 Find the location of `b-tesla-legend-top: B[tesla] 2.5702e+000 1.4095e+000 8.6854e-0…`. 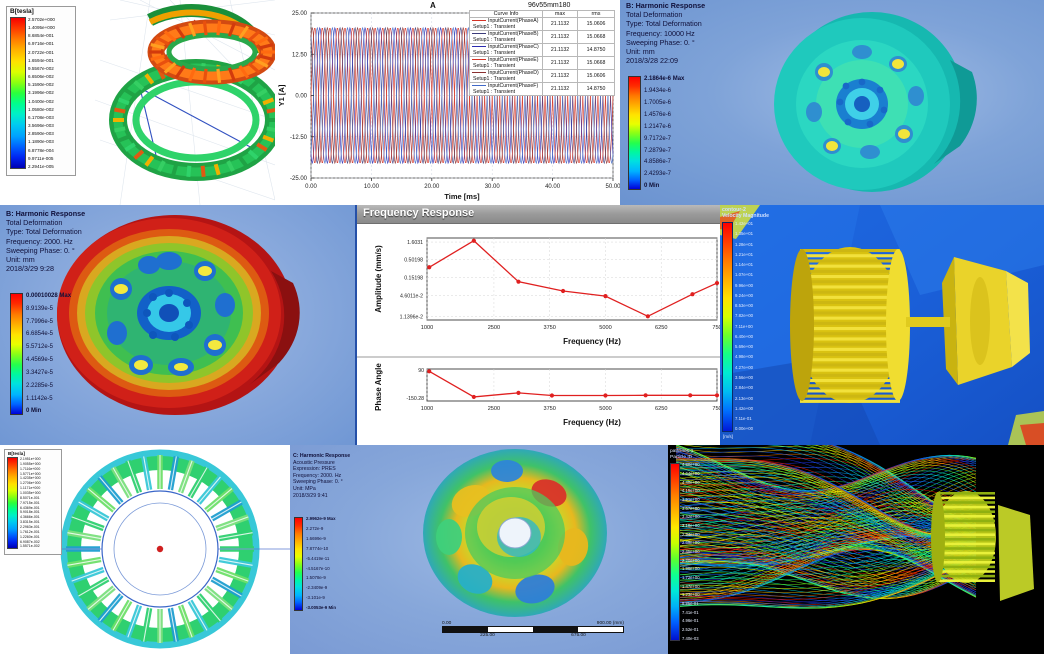

b-tesla-legend-top: B[tesla] 2.5702e+000 1.4095e+000 8.6854e-0… is located at coordinates (41, 91).